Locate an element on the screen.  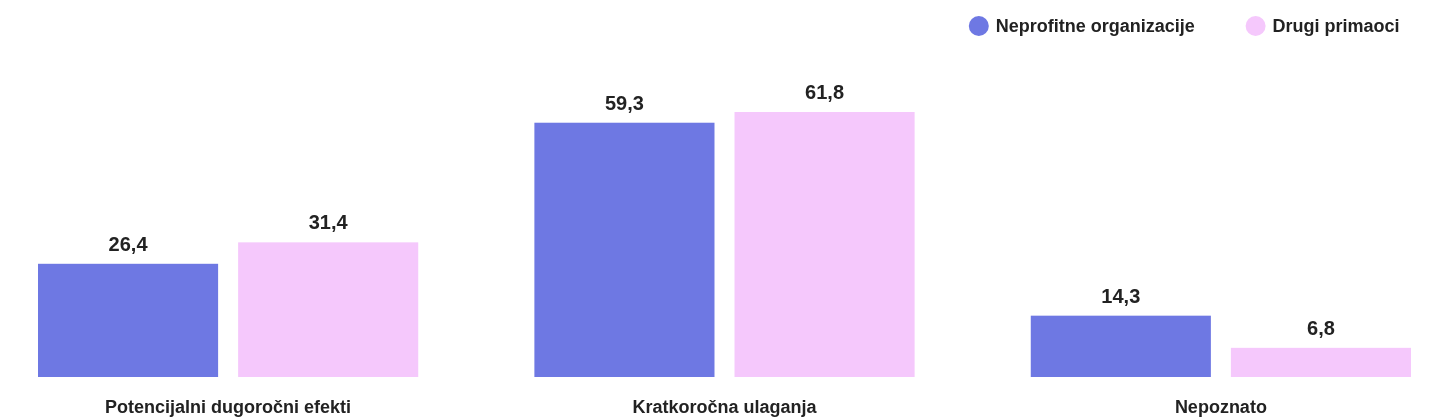
data-label: 14,3 is located at coordinates (1121, 295).